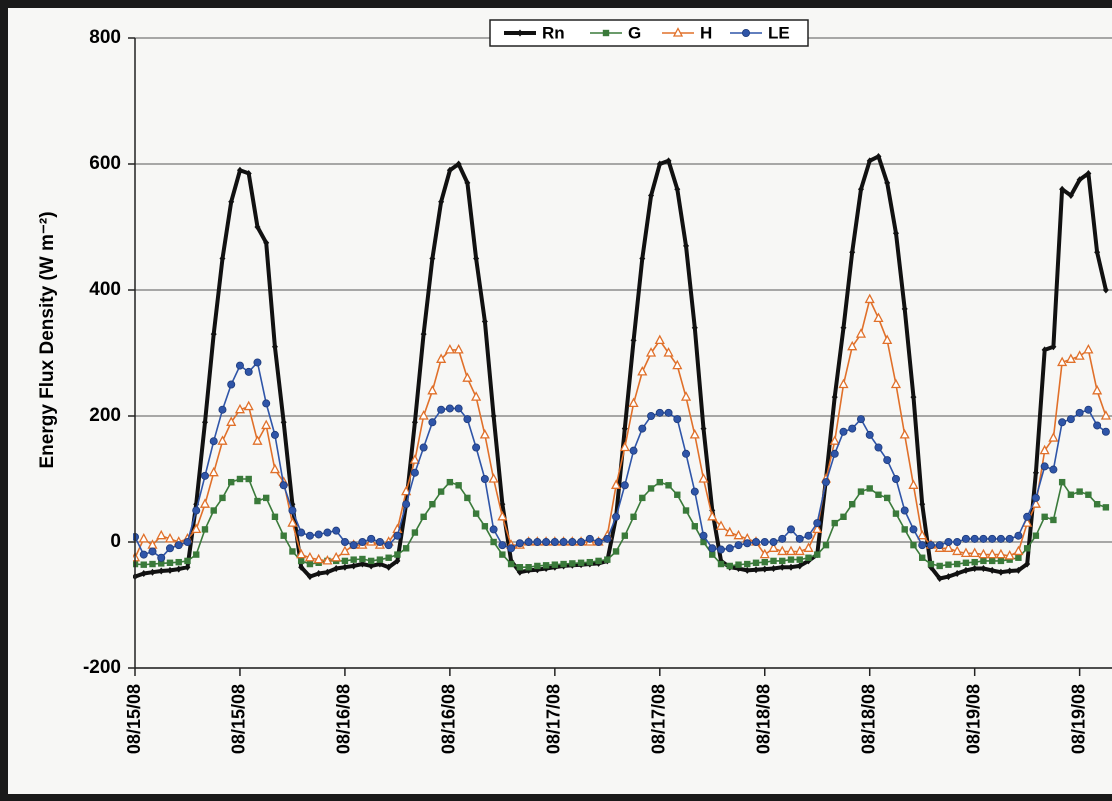 The width and height of the screenshot is (1112, 801). Describe the element at coordinates (620, 523) in the screenshot. I see `line` at that location.